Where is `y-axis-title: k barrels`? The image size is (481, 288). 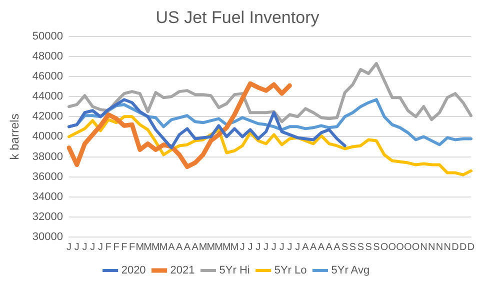 y-axis-title: k barrels is located at coordinates (15, 137).